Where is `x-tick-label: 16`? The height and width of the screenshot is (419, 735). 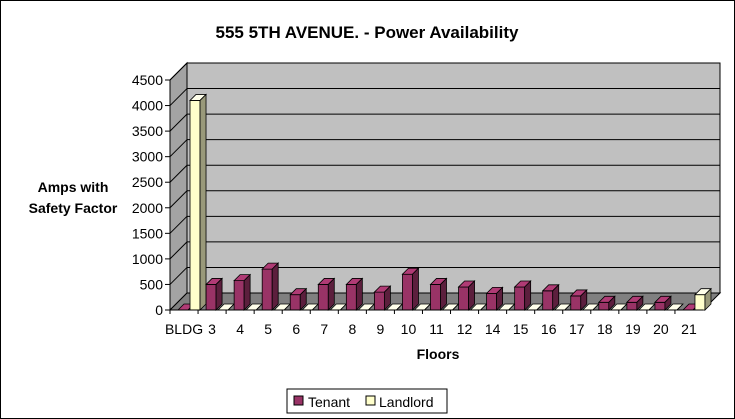 x-tick-label: 16 is located at coordinates (549, 329).